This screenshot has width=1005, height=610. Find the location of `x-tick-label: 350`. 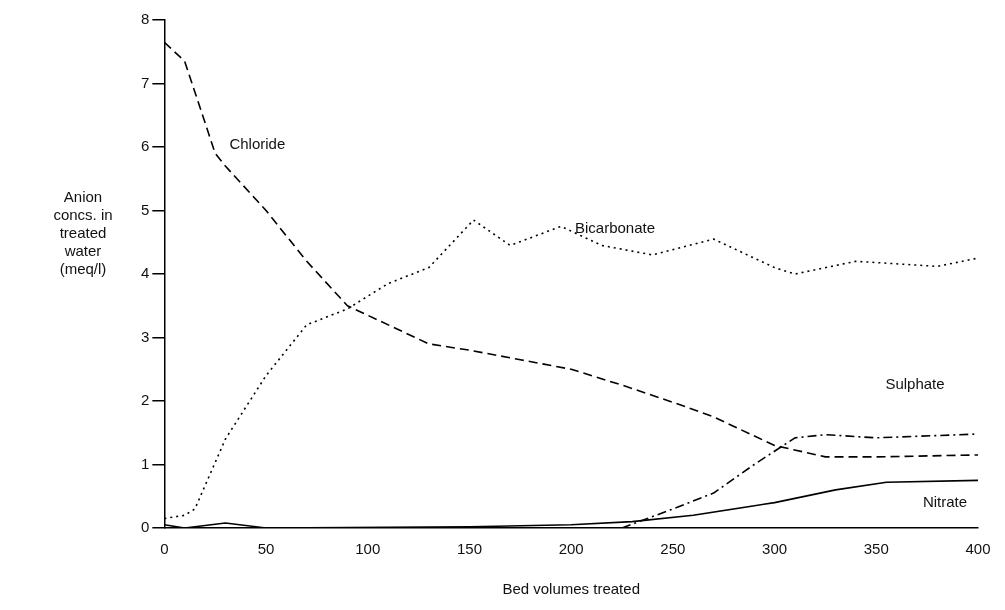

x-tick-label: 350 is located at coordinates (876, 549).